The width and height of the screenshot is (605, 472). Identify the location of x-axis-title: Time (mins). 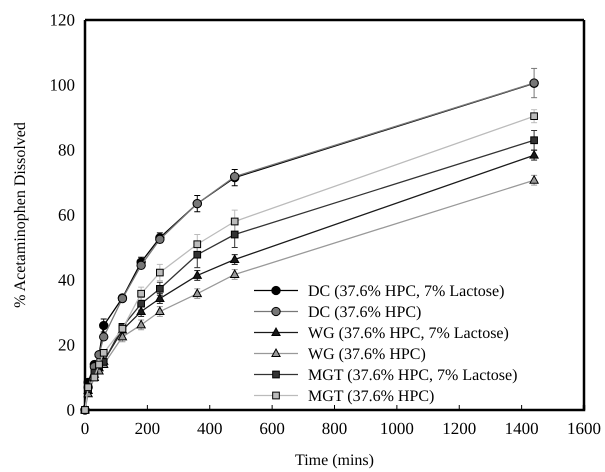
(334, 460).